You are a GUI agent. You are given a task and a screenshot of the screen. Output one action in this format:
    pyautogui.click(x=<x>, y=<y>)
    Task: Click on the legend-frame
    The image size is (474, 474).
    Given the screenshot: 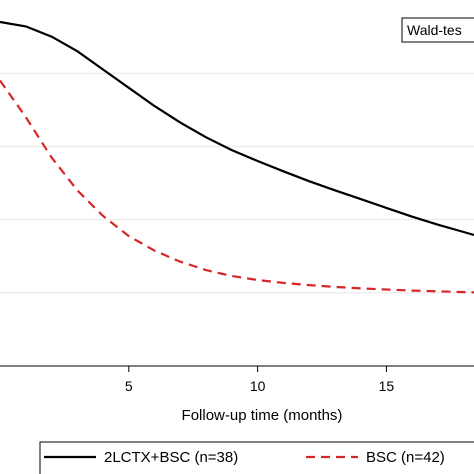 What is the action you would take?
    pyautogui.click(x=256, y=457)
    